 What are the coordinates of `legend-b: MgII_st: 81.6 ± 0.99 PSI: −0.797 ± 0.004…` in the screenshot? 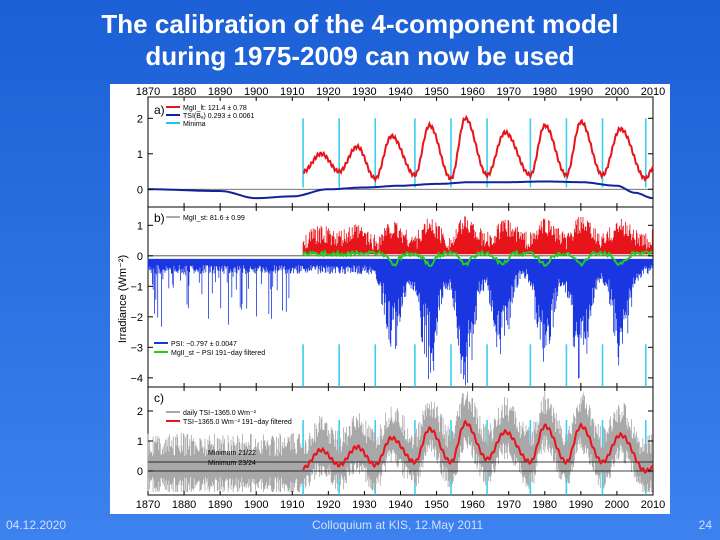 It's located at (209, 286).